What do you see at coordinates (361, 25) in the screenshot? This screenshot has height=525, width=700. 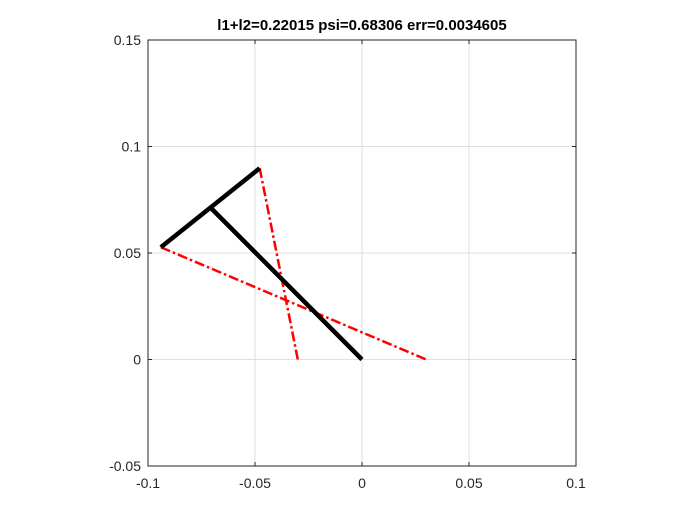 I see `chart-title: l1+l2=0.22015 psi=0.68306 err=0.0034605` at bounding box center [361, 25].